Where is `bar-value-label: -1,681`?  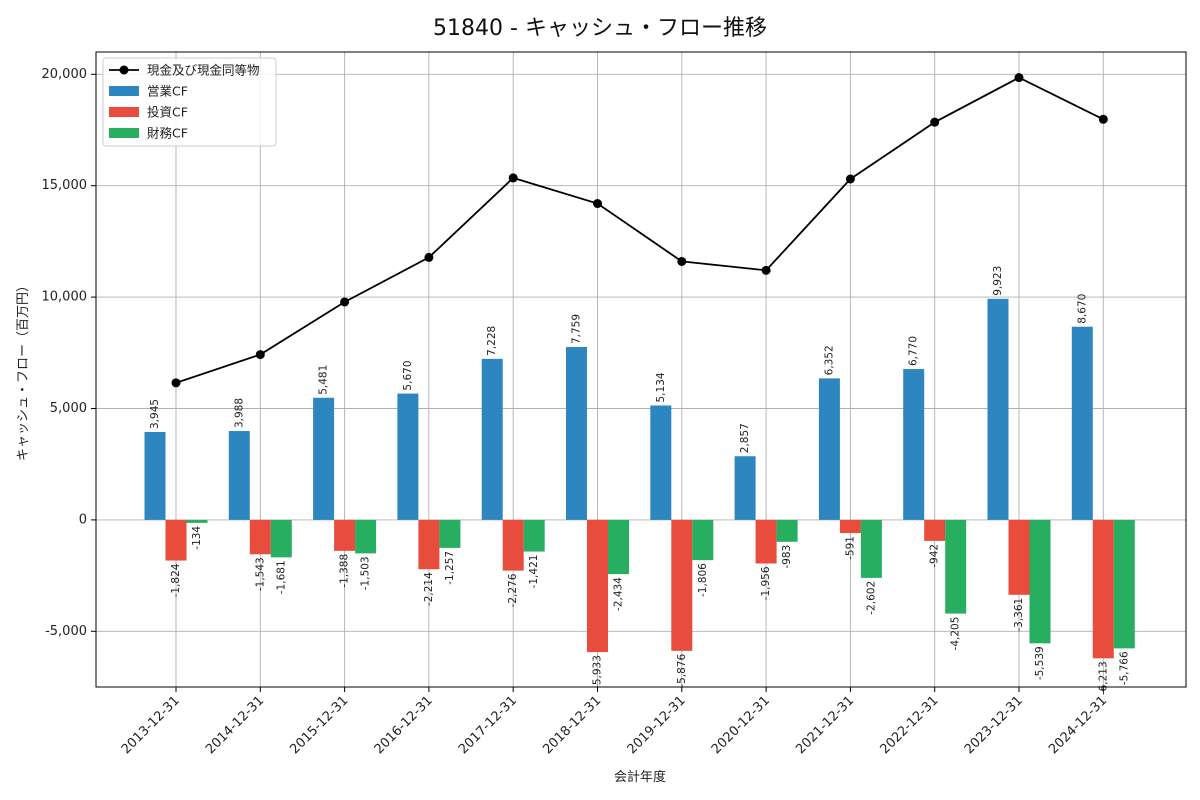 bar-value-label: -1,681 is located at coordinates (281, 577).